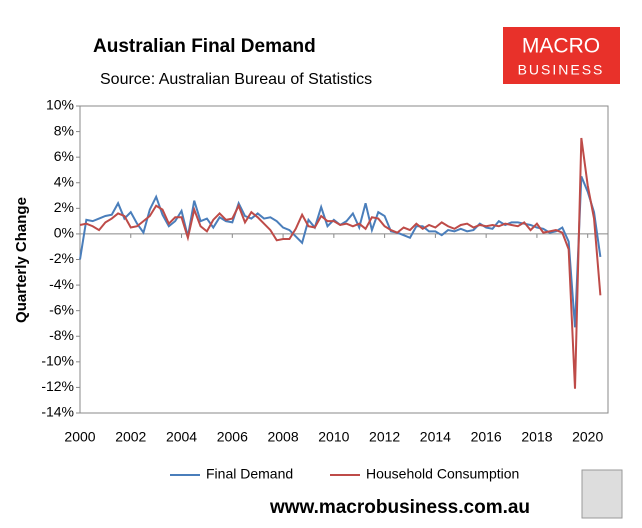 The width and height of the screenshot is (642, 528). I want to click on y-tick-label: 0%, so click(64, 233).